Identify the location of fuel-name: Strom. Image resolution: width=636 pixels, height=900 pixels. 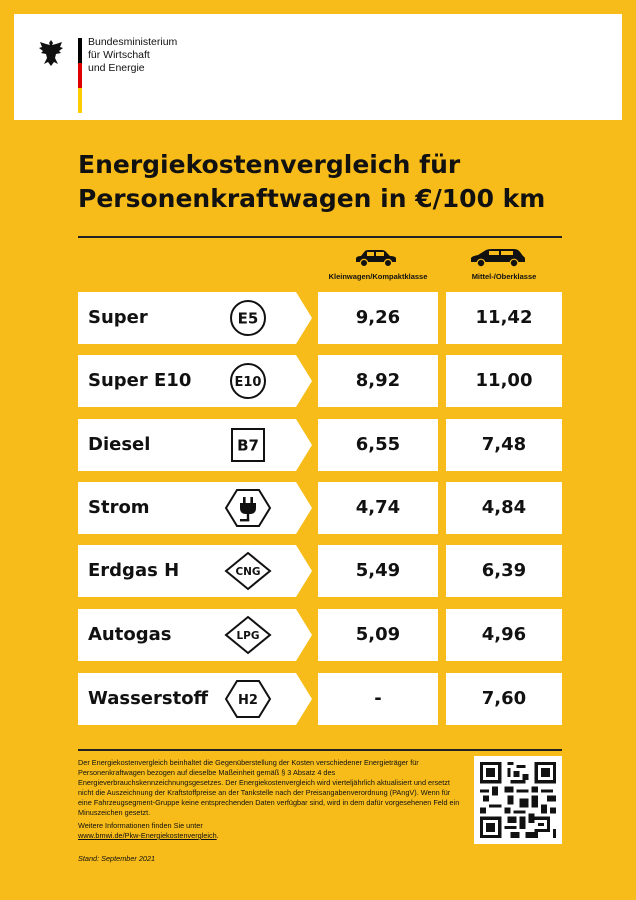
(119, 507).